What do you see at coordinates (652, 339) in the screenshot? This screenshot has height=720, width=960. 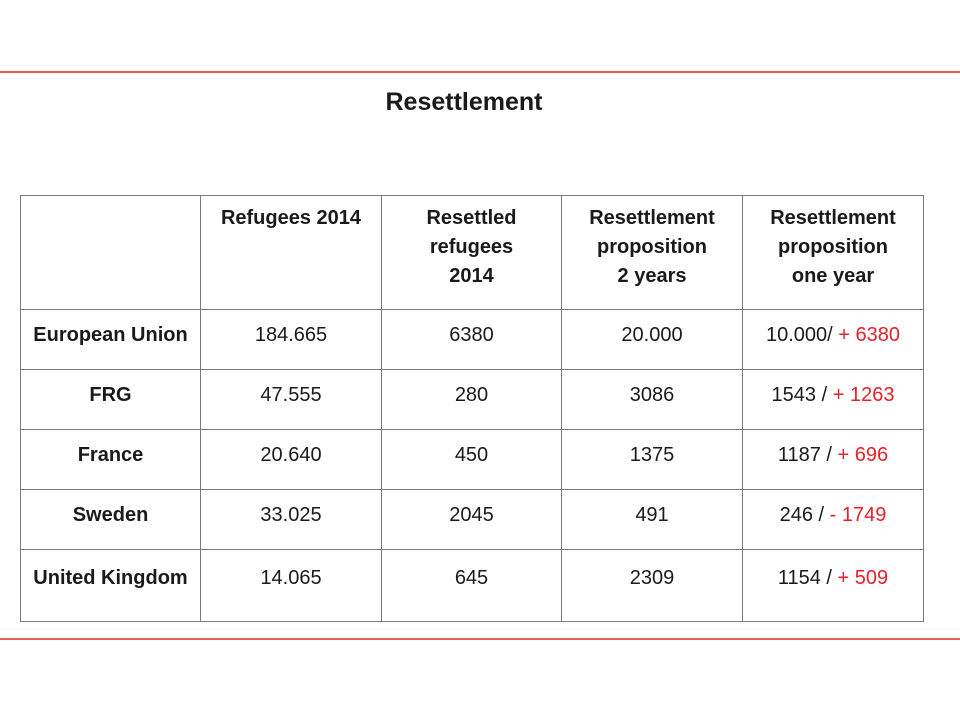 I see `two-years-cell: 20.000` at bounding box center [652, 339].